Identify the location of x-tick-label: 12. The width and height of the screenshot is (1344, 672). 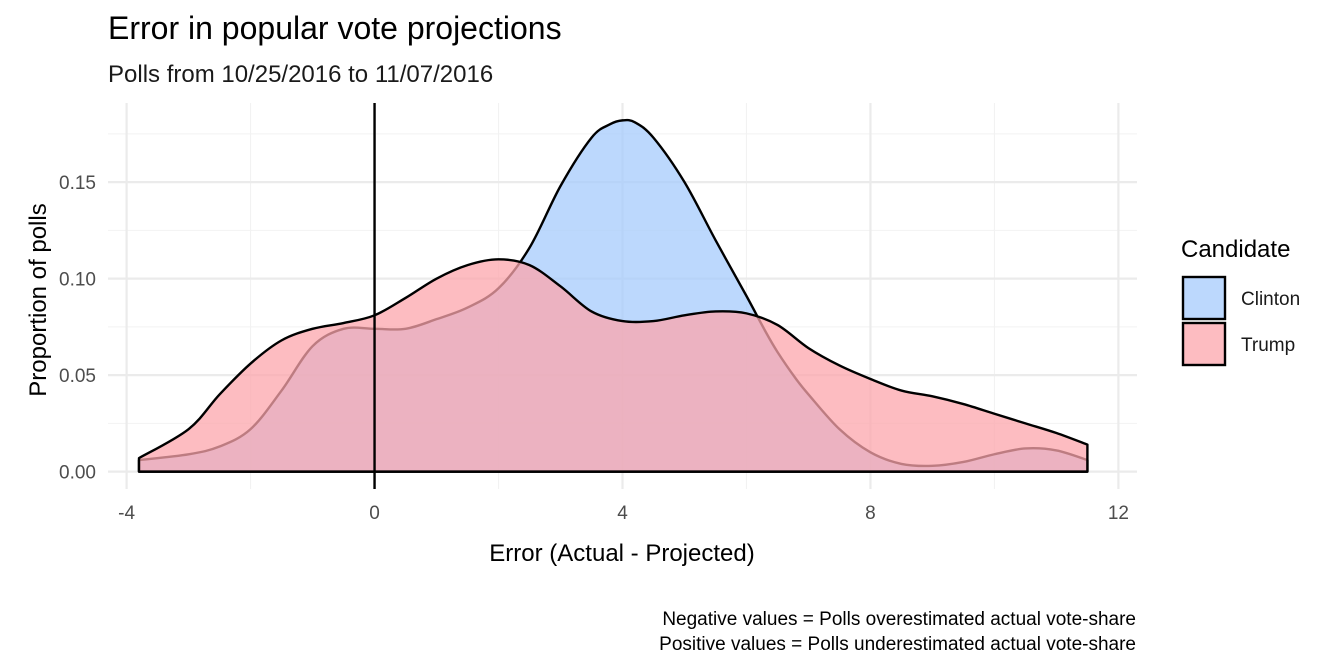
(1118, 513).